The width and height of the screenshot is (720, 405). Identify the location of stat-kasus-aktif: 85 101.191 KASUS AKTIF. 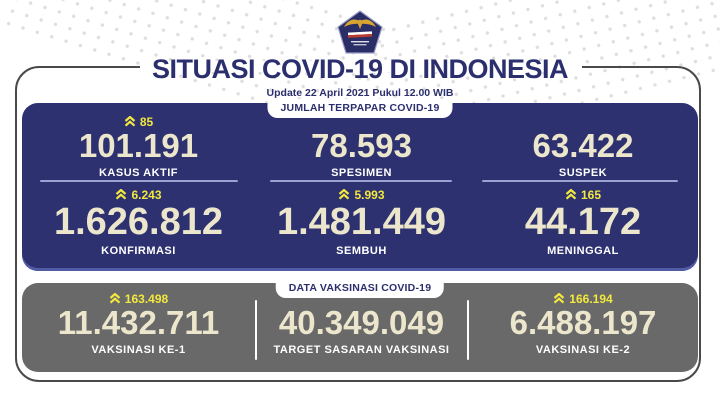
(138, 141).